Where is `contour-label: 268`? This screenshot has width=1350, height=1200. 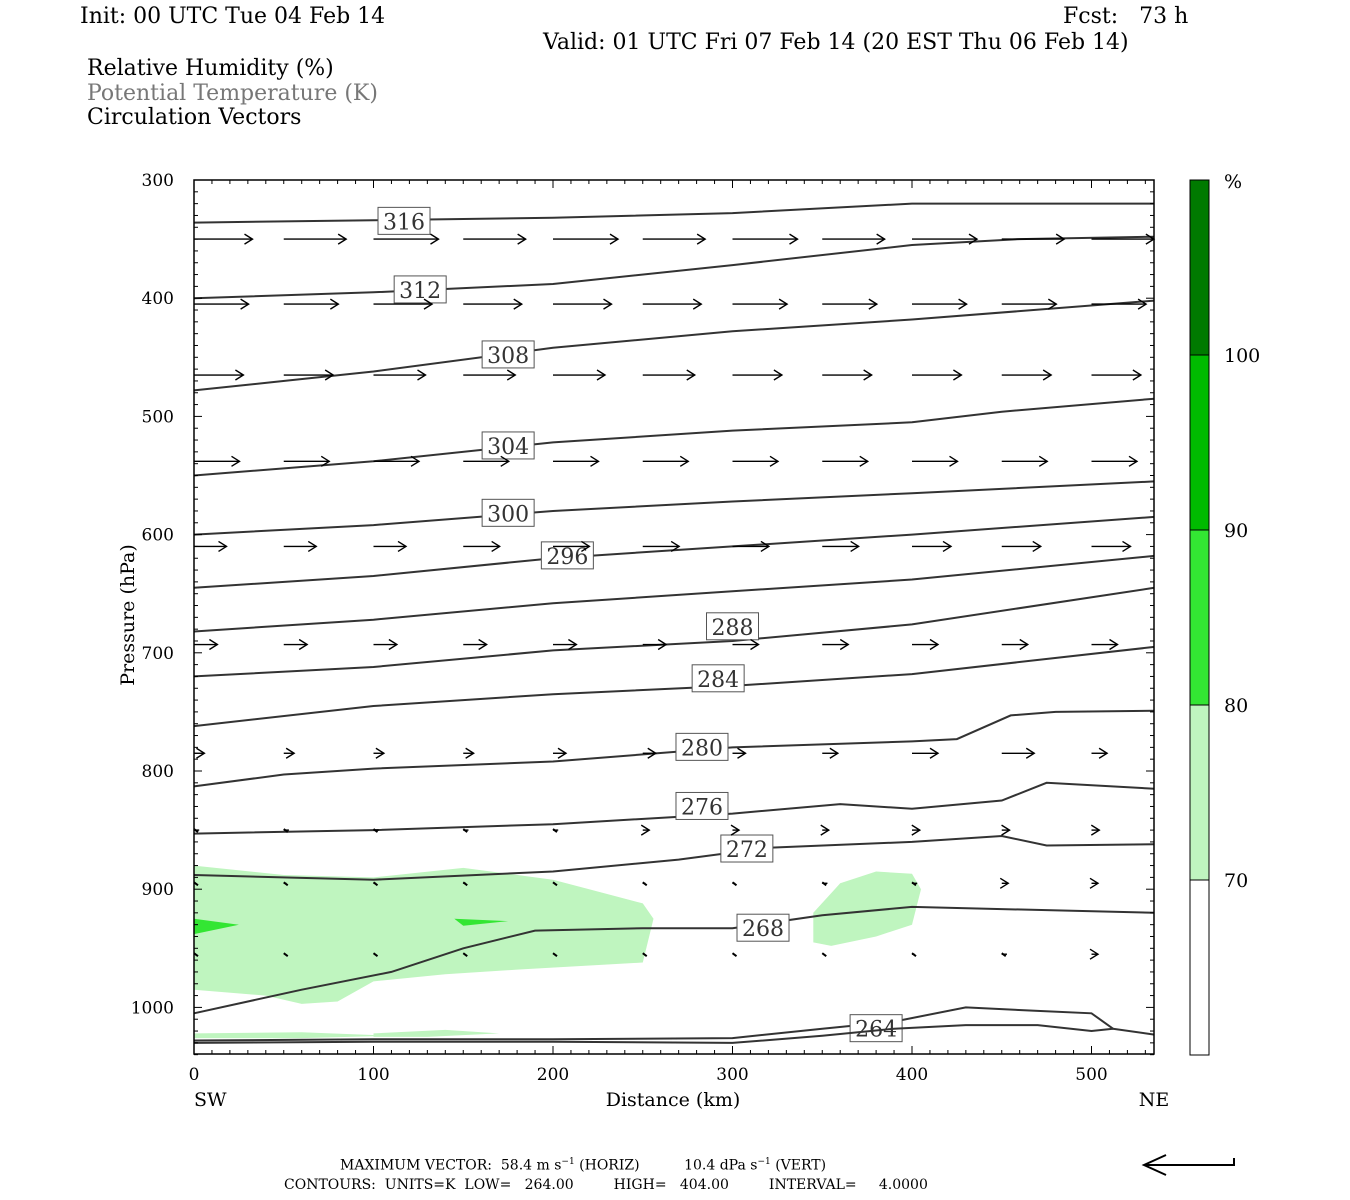 contour-label: 268 is located at coordinates (763, 927).